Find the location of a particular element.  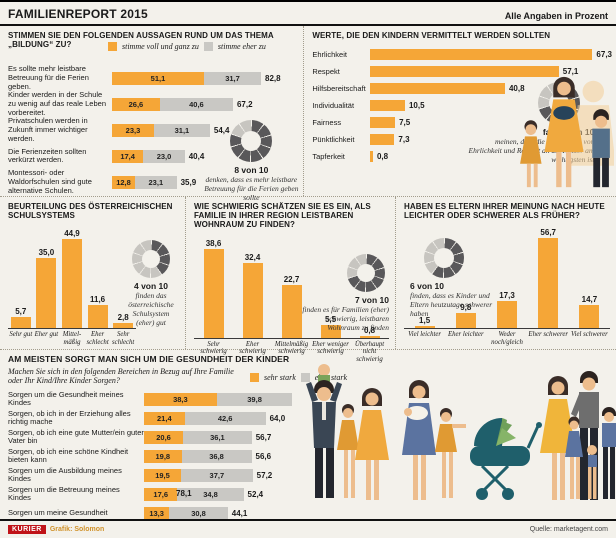

page-title: FAMILIENREPORT 2015 is located at coordinates (78, 14).